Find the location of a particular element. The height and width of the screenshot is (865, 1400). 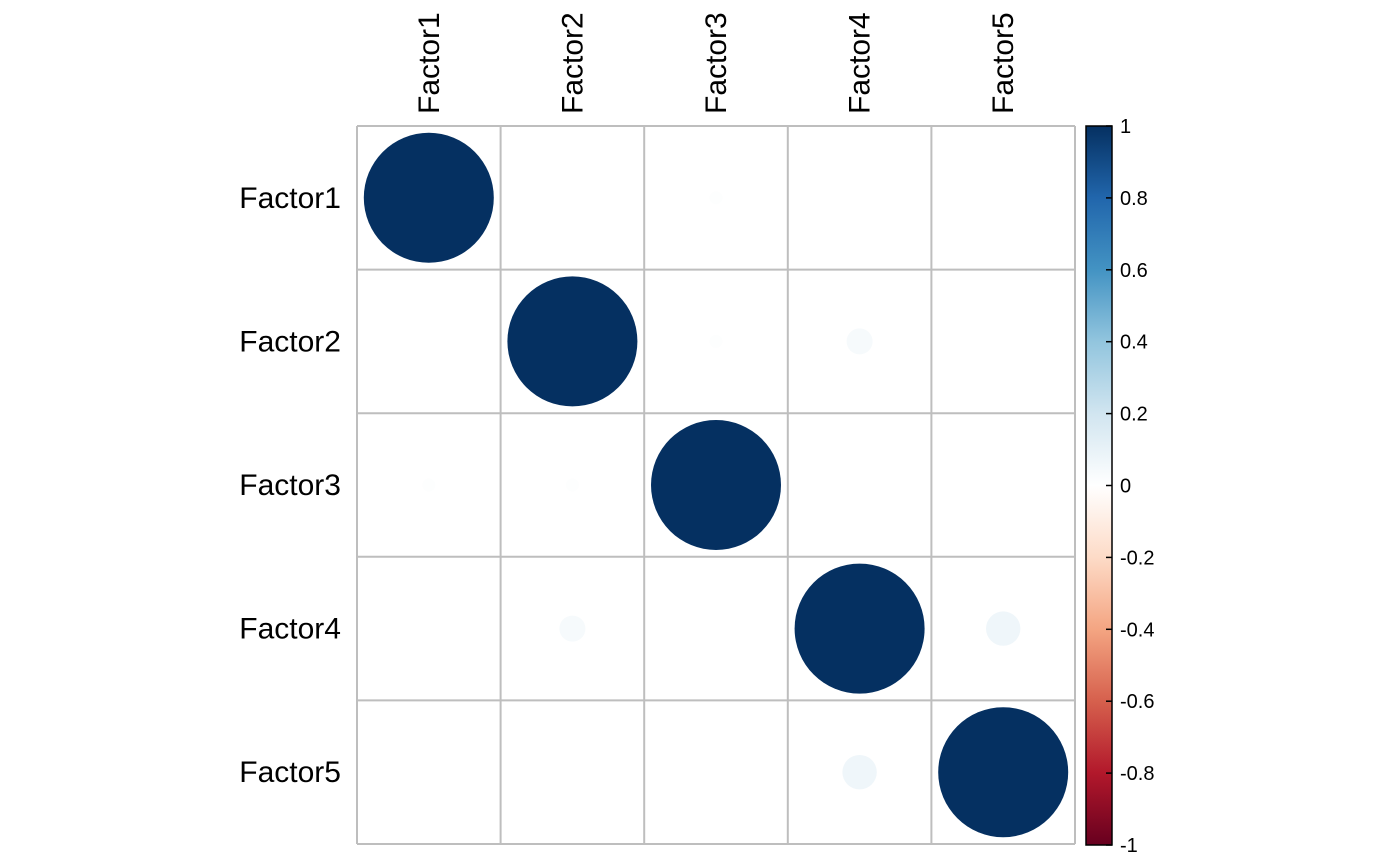

colorbar: 1 0.8 0.6 0.4 0.2 0 -0.2 -0.4 -0.6 -0.8 -1 is located at coordinates (1119, 486).